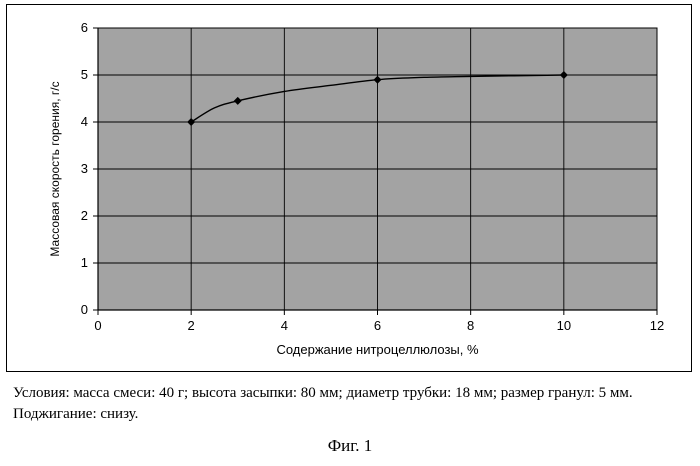 This screenshot has height=466, width=700. What do you see at coordinates (84, 262) in the screenshot?
I see `y-tick-label: 1` at bounding box center [84, 262].